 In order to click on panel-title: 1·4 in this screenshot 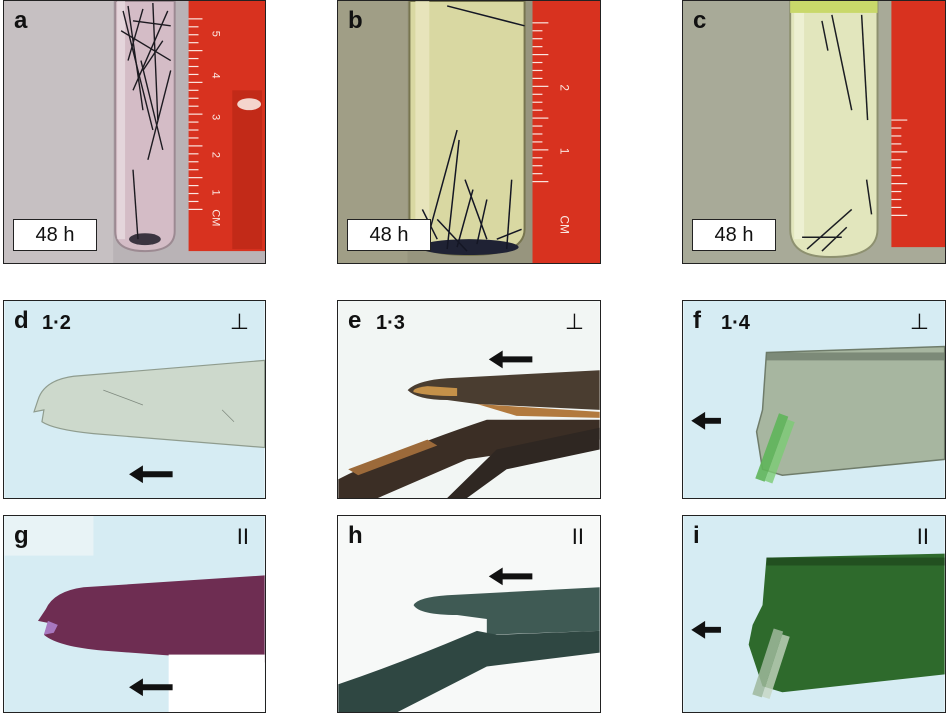, I will do `click(735, 323)`.